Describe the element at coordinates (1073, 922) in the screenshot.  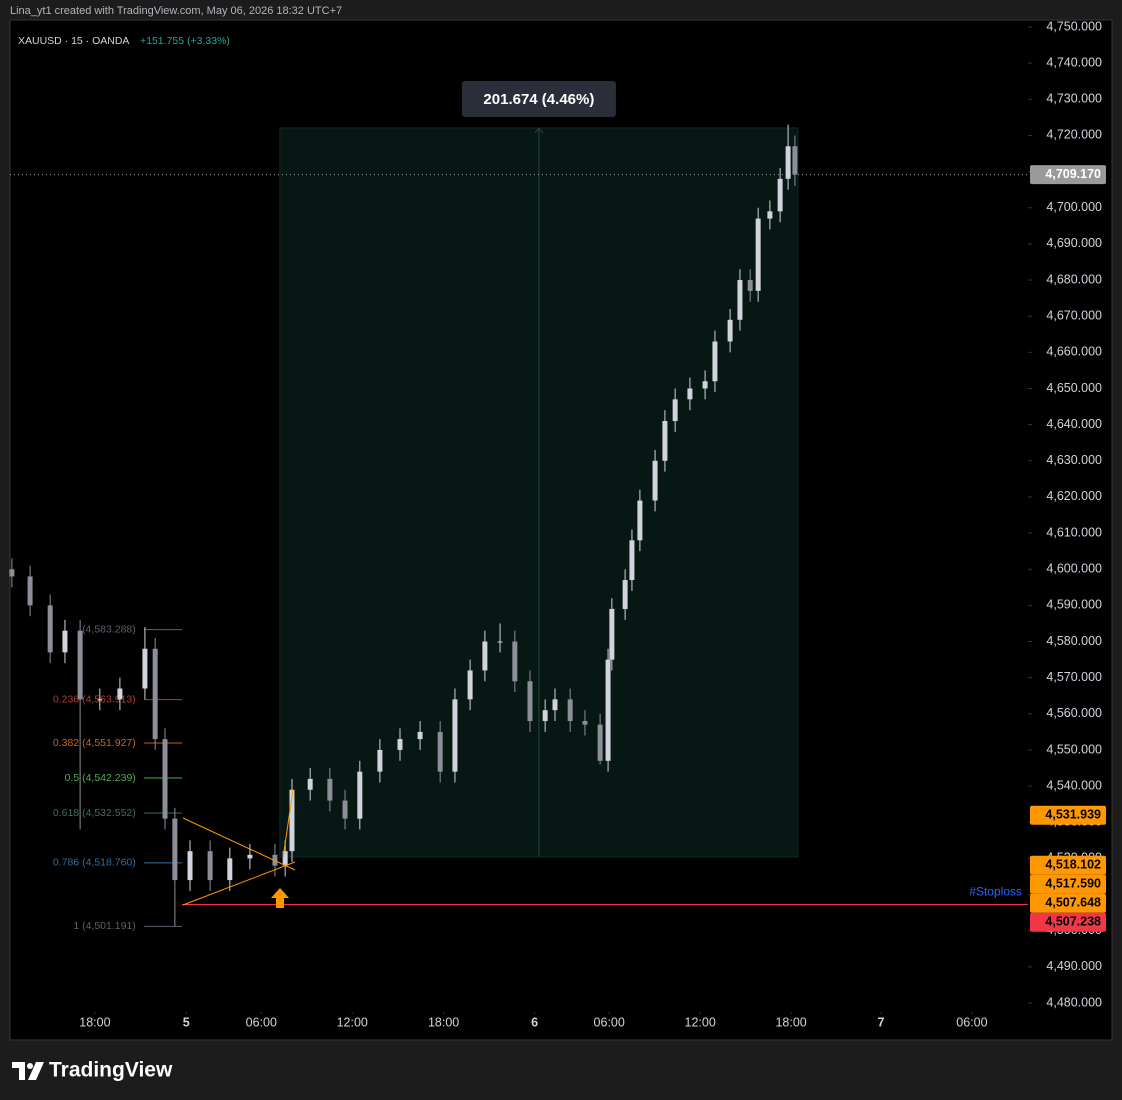
I see `price-badge-label: 4,507.238` at that location.